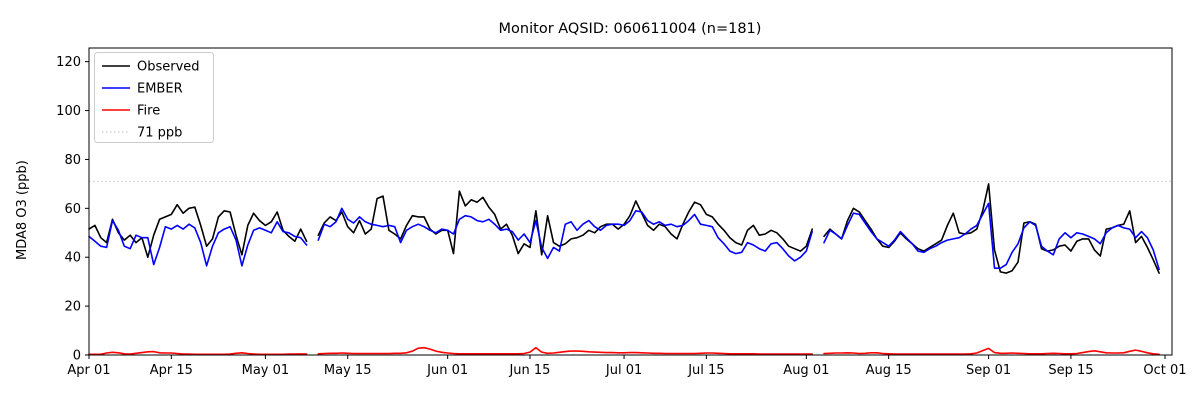 This screenshot has height=404, width=1200. Describe the element at coordinates (72, 307) in the screenshot. I see `y-tick-label: 20` at that location.